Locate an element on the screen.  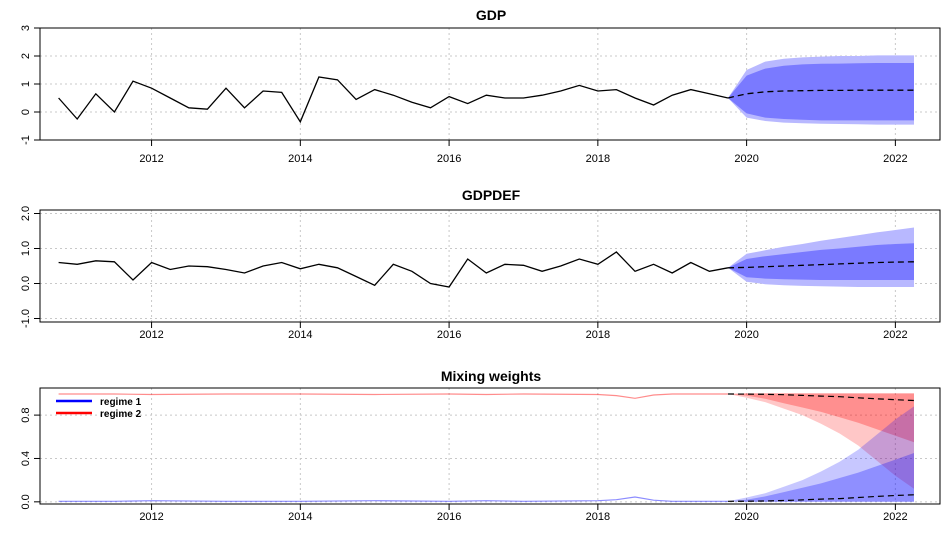
regime-1-inner-band is located at coordinates (821, 477).